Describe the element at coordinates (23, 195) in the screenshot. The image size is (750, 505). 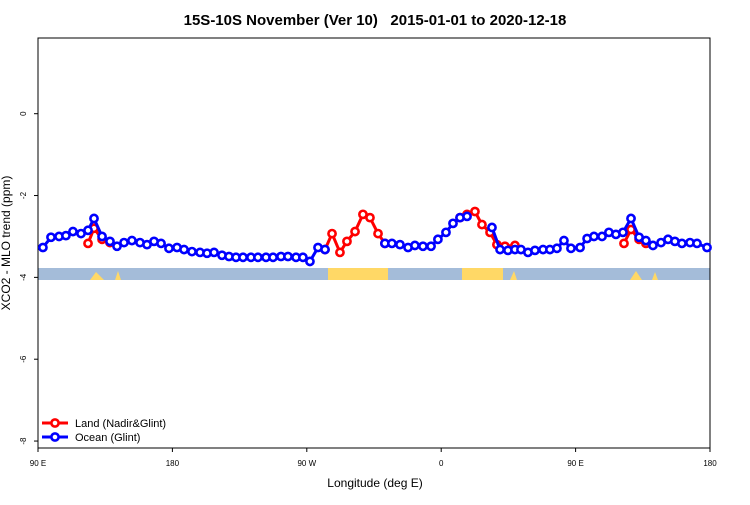
I see `y-tick-label: -2` at that location.